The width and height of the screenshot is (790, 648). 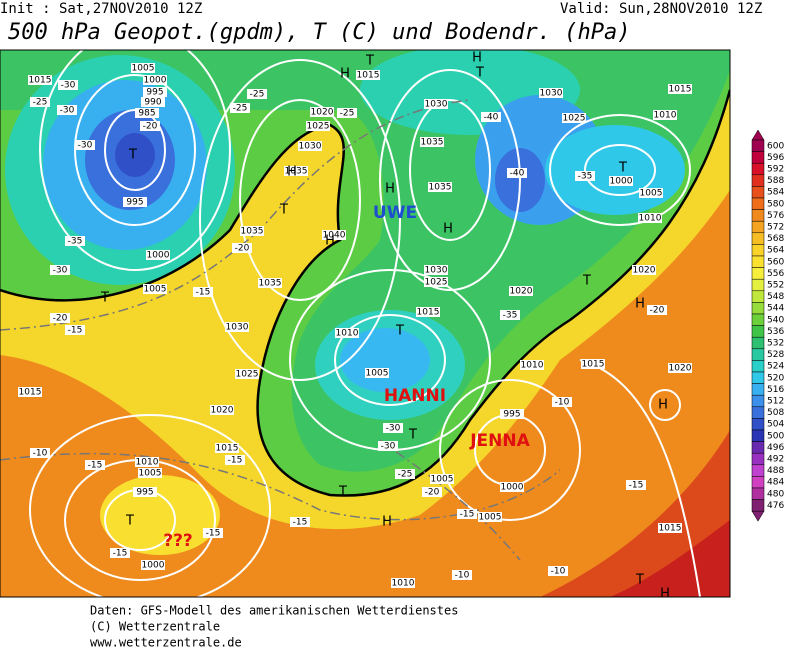 What do you see at coordinates (775, 425) in the screenshot?
I see `colorbar-label: 504` at bounding box center [775, 425].